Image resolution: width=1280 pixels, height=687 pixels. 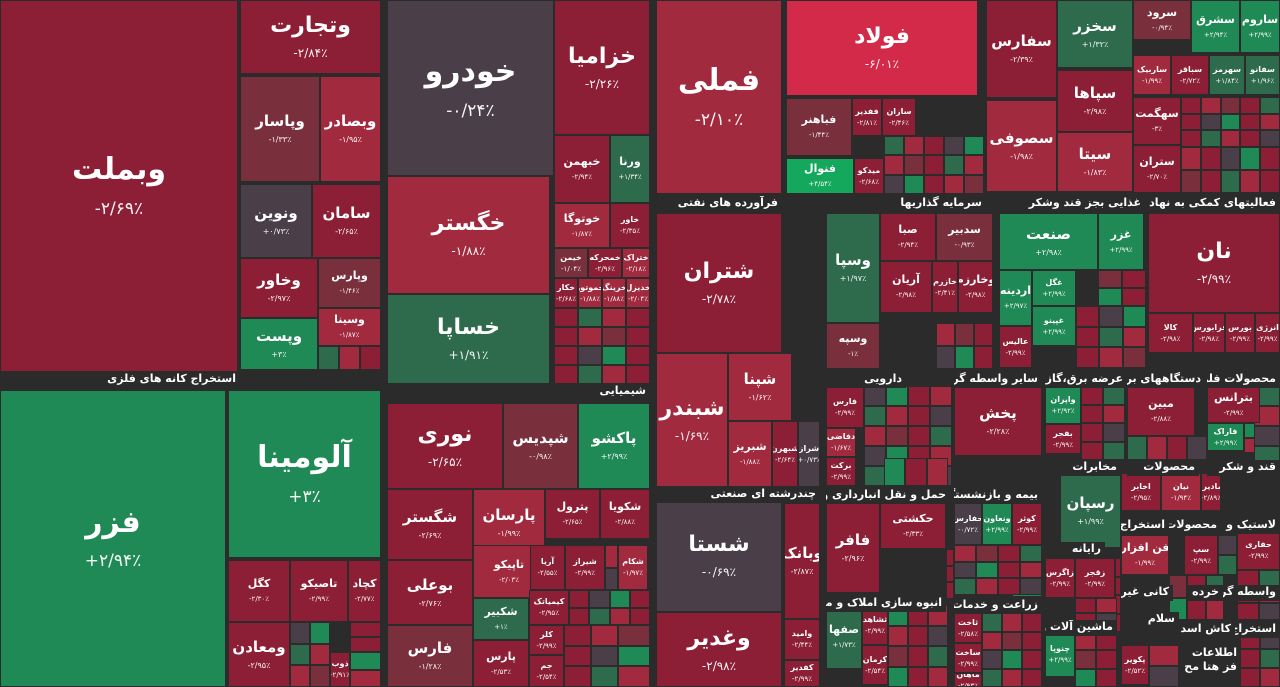 What do you see at coordinates (1015, 298) in the screenshot?
I see `stock-tile: اردینه +۲/۹۷٪` at bounding box center [1015, 298].